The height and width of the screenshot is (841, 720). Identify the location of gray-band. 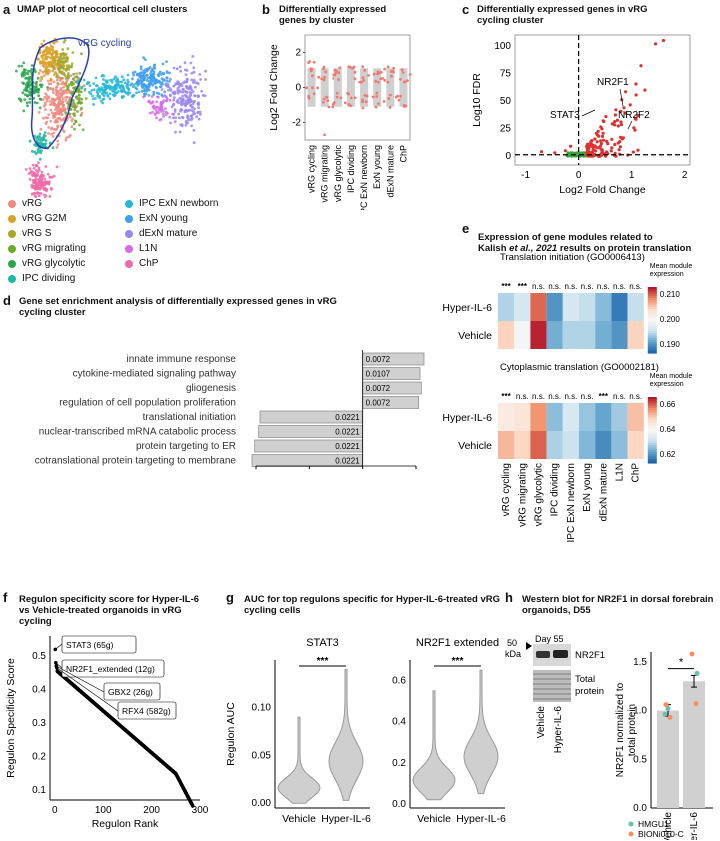
(337, 87).